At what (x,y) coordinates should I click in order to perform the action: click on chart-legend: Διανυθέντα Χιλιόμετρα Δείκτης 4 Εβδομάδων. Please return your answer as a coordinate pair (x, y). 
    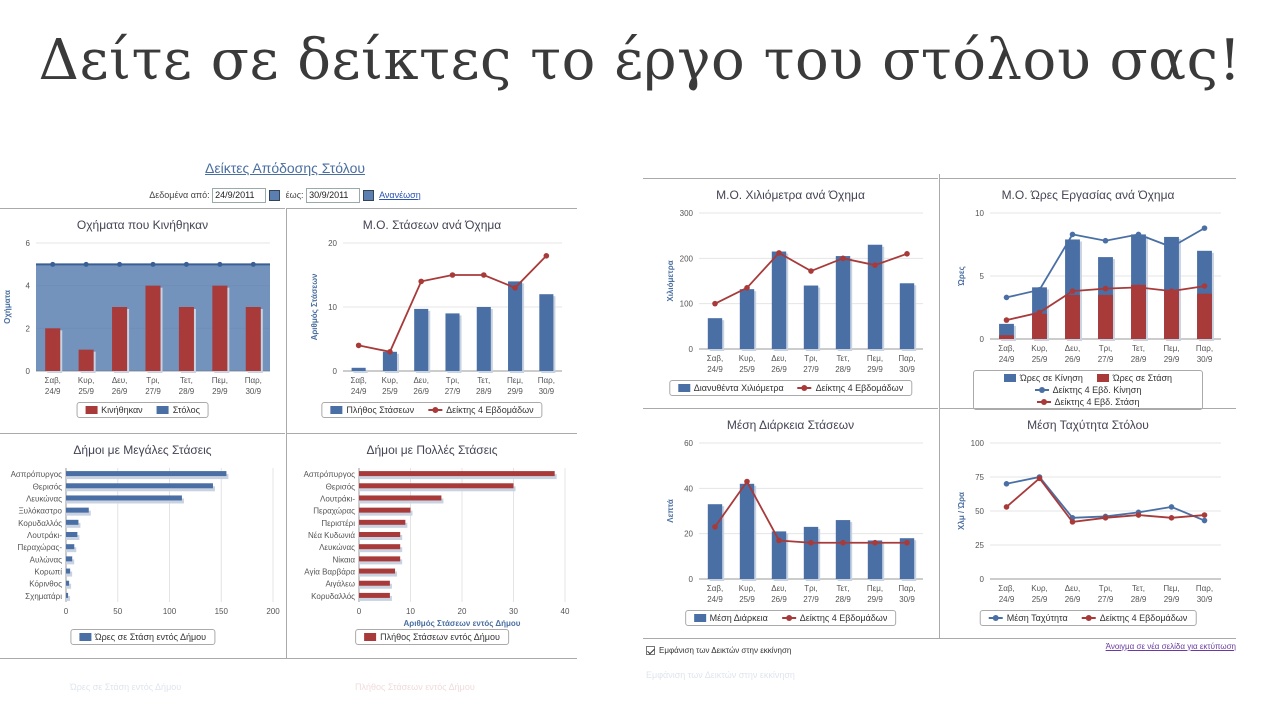
    Looking at the image, I should click on (790, 388).